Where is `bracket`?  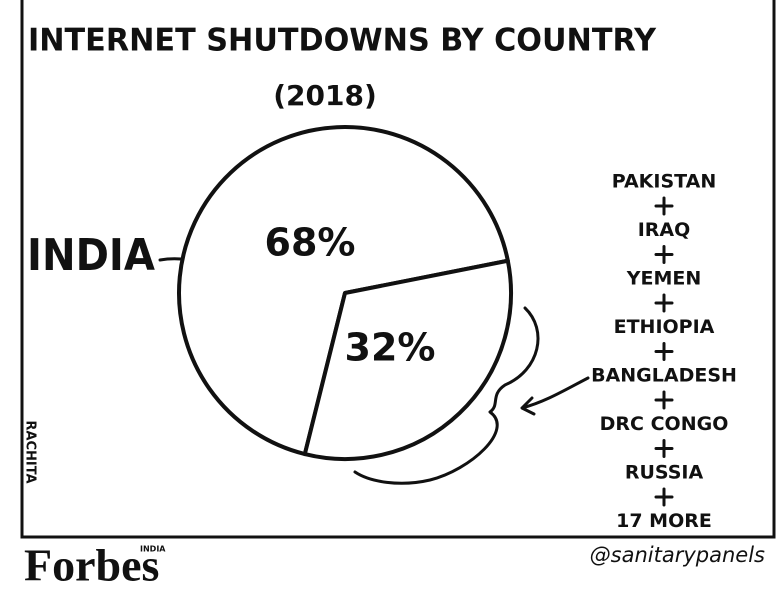
bracket is located at coordinates (446, 395).